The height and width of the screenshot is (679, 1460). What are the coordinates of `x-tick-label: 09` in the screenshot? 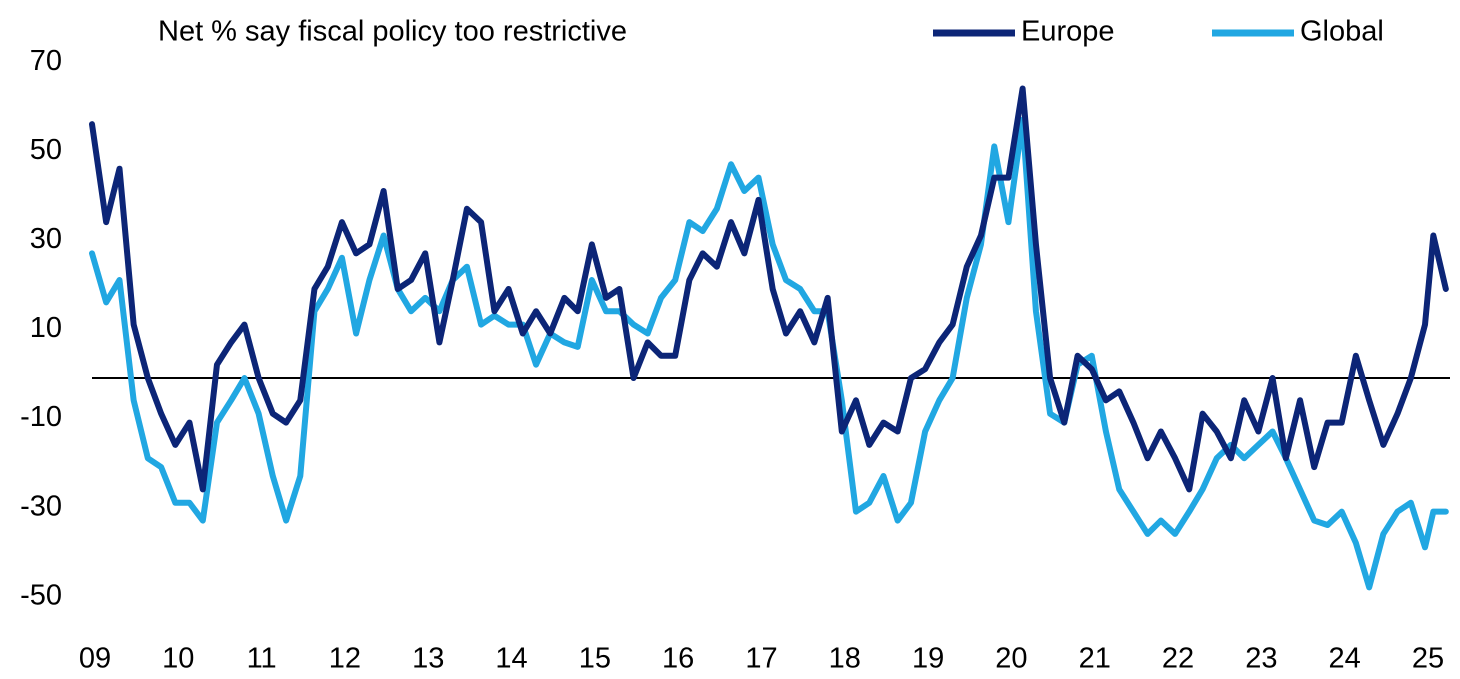 It's located at (95, 659).